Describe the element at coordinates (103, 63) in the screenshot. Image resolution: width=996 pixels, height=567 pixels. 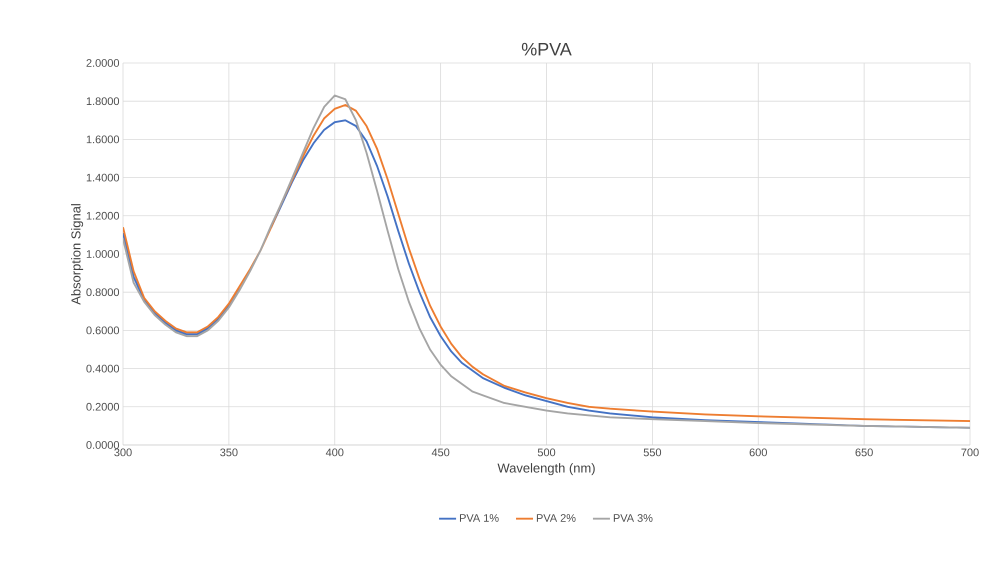
I see `y-tick-label: 2.0000` at that location.